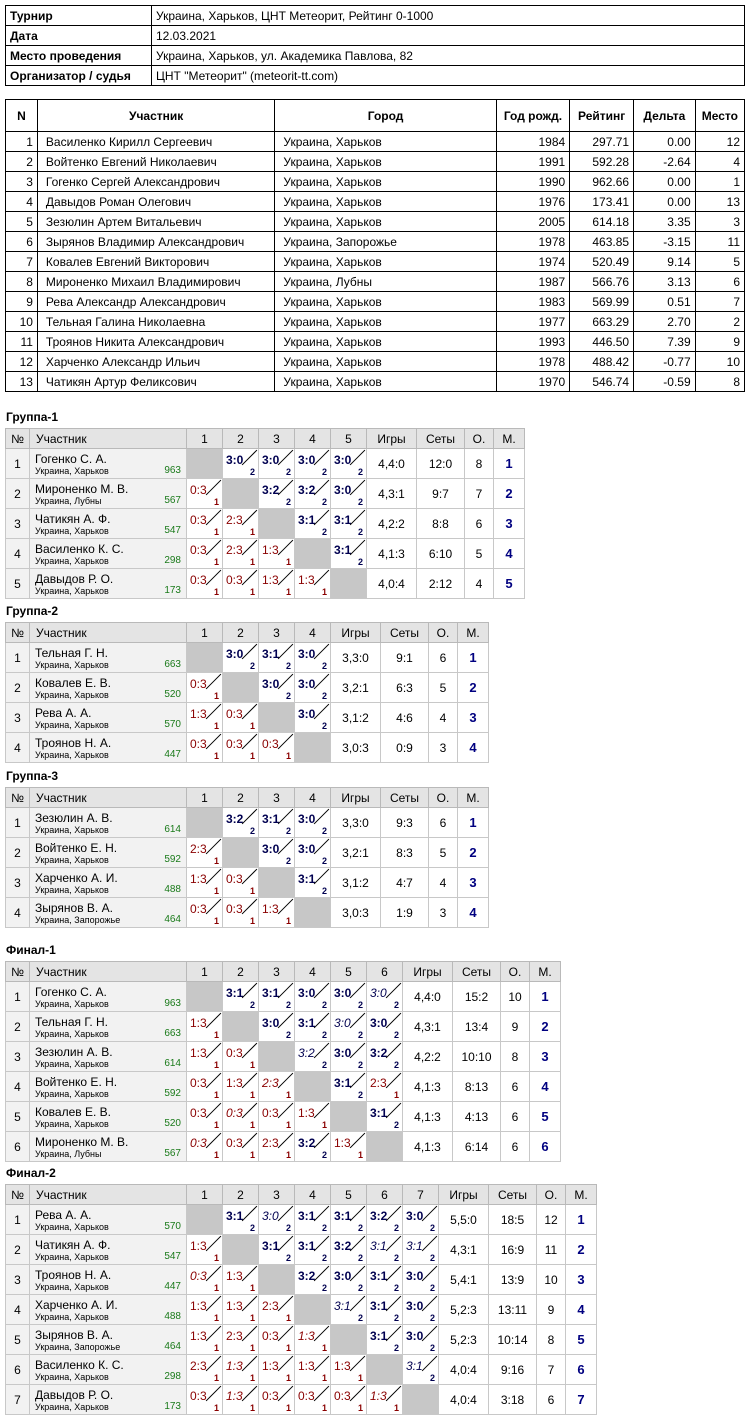  Describe the element at coordinates (720, 181) in the screenshot. I see `participants-cell: 1` at that location.